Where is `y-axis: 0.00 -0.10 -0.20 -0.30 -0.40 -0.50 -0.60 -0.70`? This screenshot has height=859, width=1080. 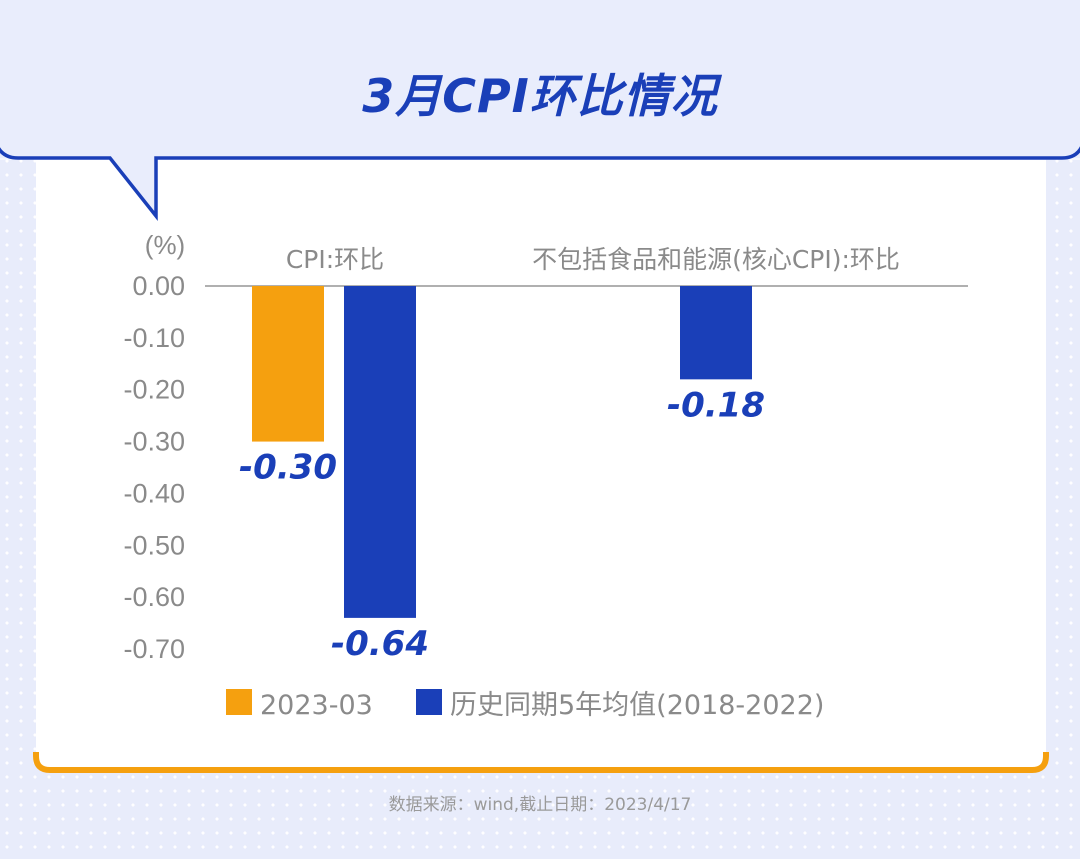
y-axis: 0.00 -0.10 -0.20 -0.30 -0.40 -0.50 -0.60 -0.70 is located at coordinates (154, 467).